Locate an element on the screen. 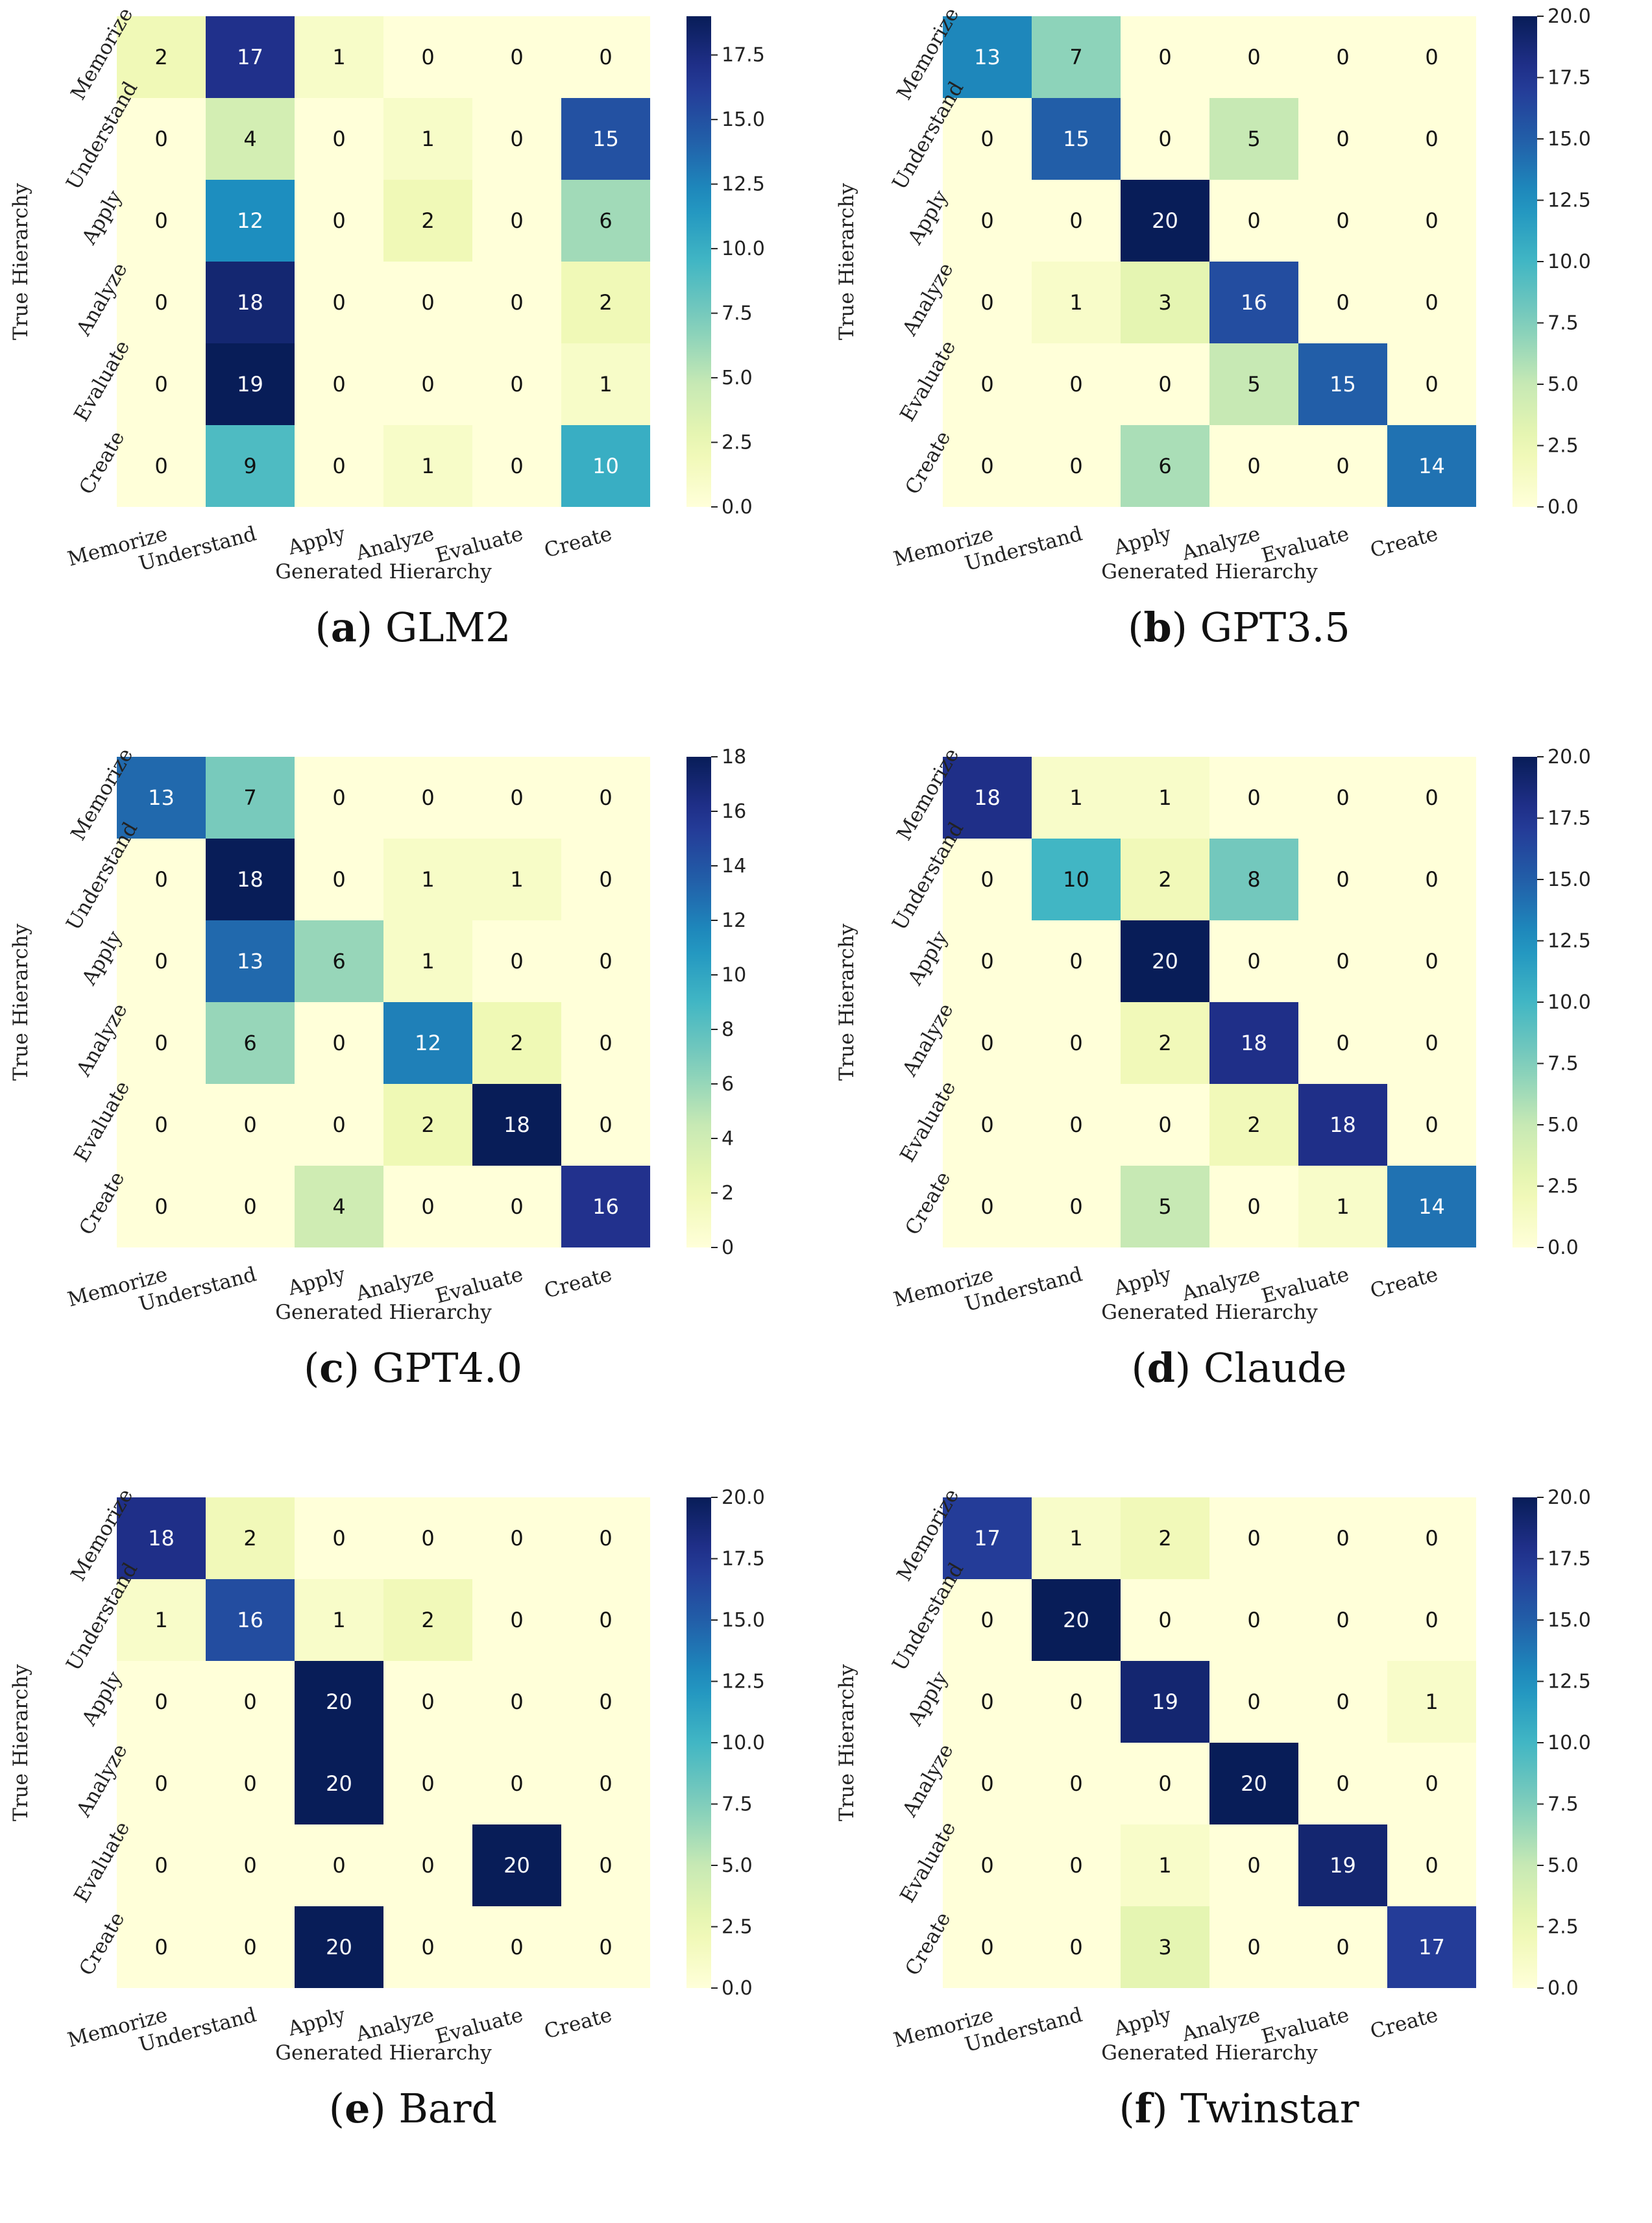  colorbar-tick-label: 4 is located at coordinates (728, 1138).